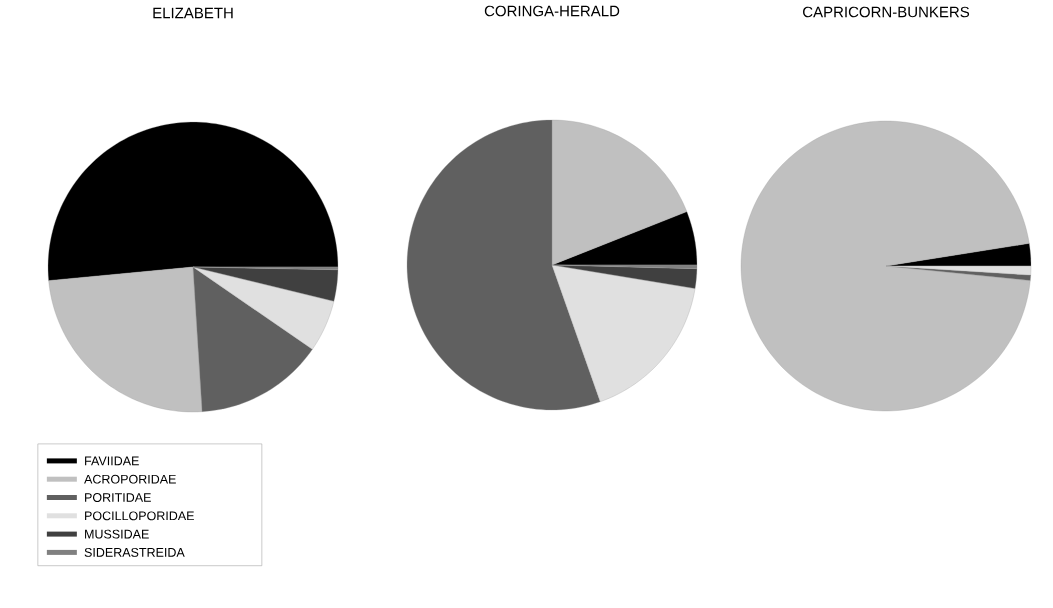 This screenshot has height=608, width=1053. What do you see at coordinates (130, 479) in the screenshot?
I see `legend-label: ACROPORIDAE` at bounding box center [130, 479].